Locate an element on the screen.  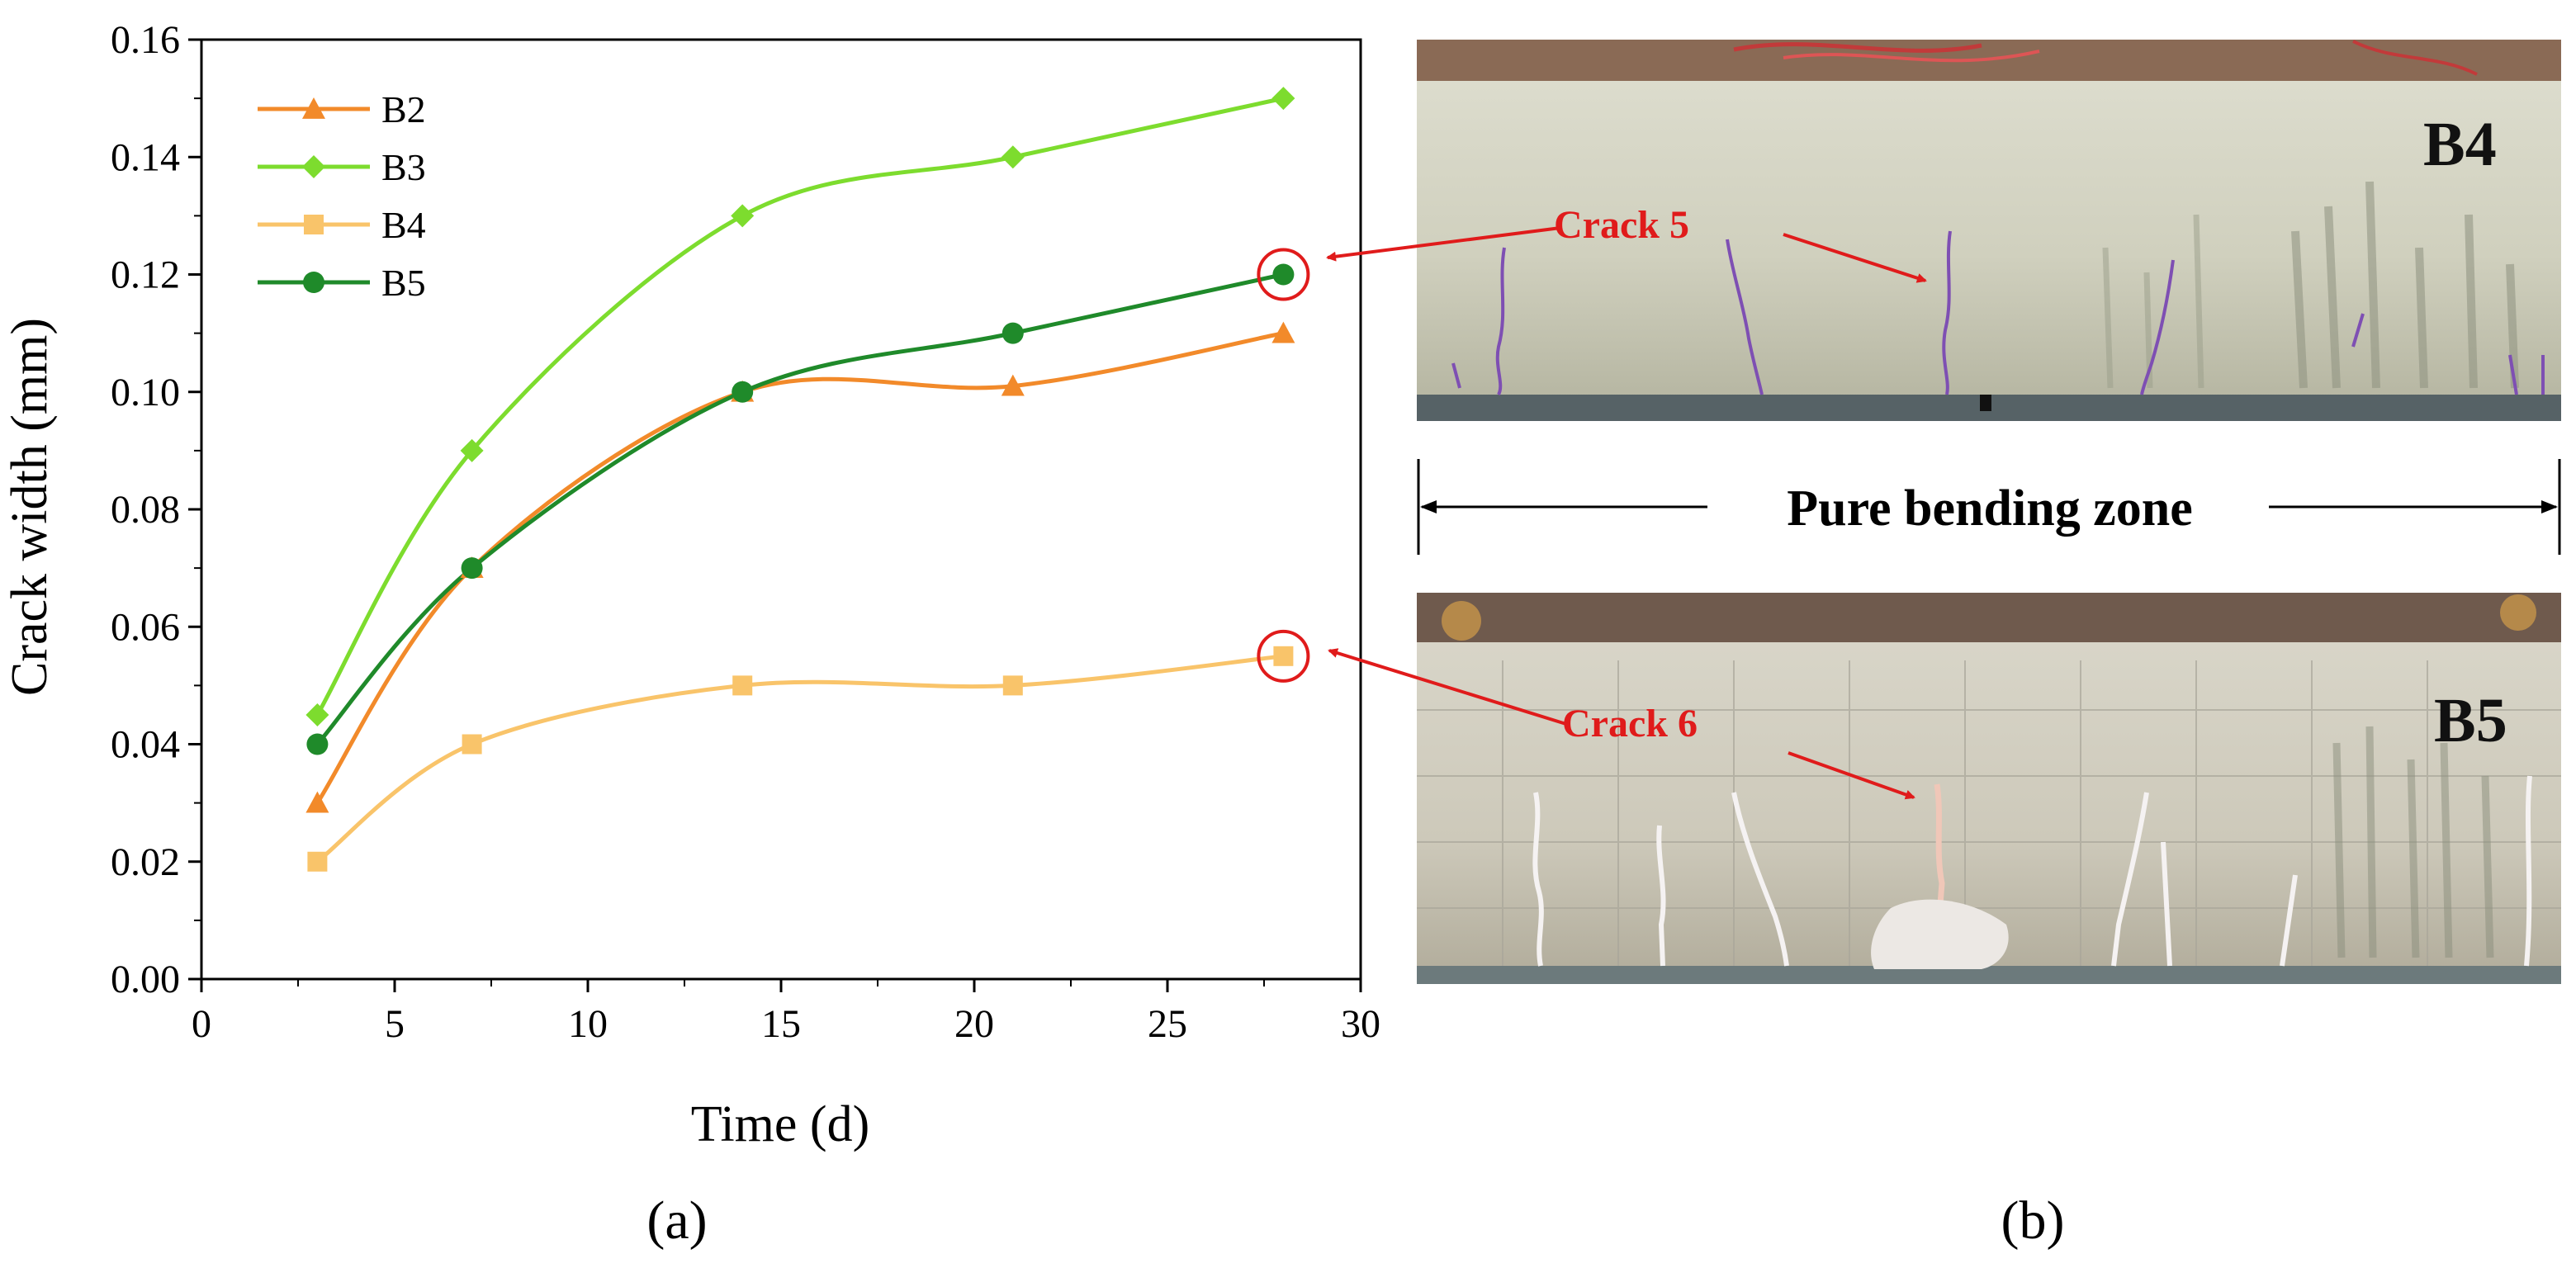
legend-label-b4: B4 is located at coordinates (403, 225).